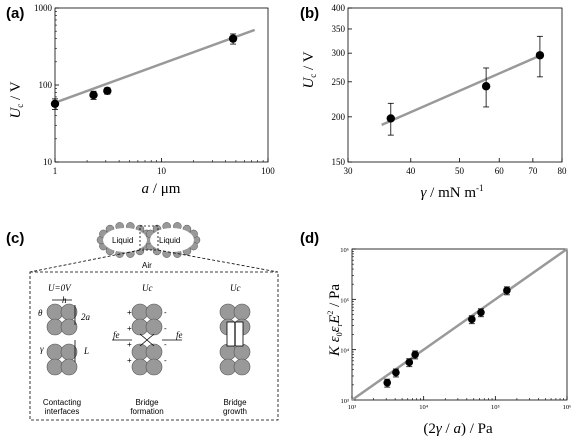 The width and height of the screenshot is (576, 440). I want to click on symbol-fe-right: fe, so click(179, 335).